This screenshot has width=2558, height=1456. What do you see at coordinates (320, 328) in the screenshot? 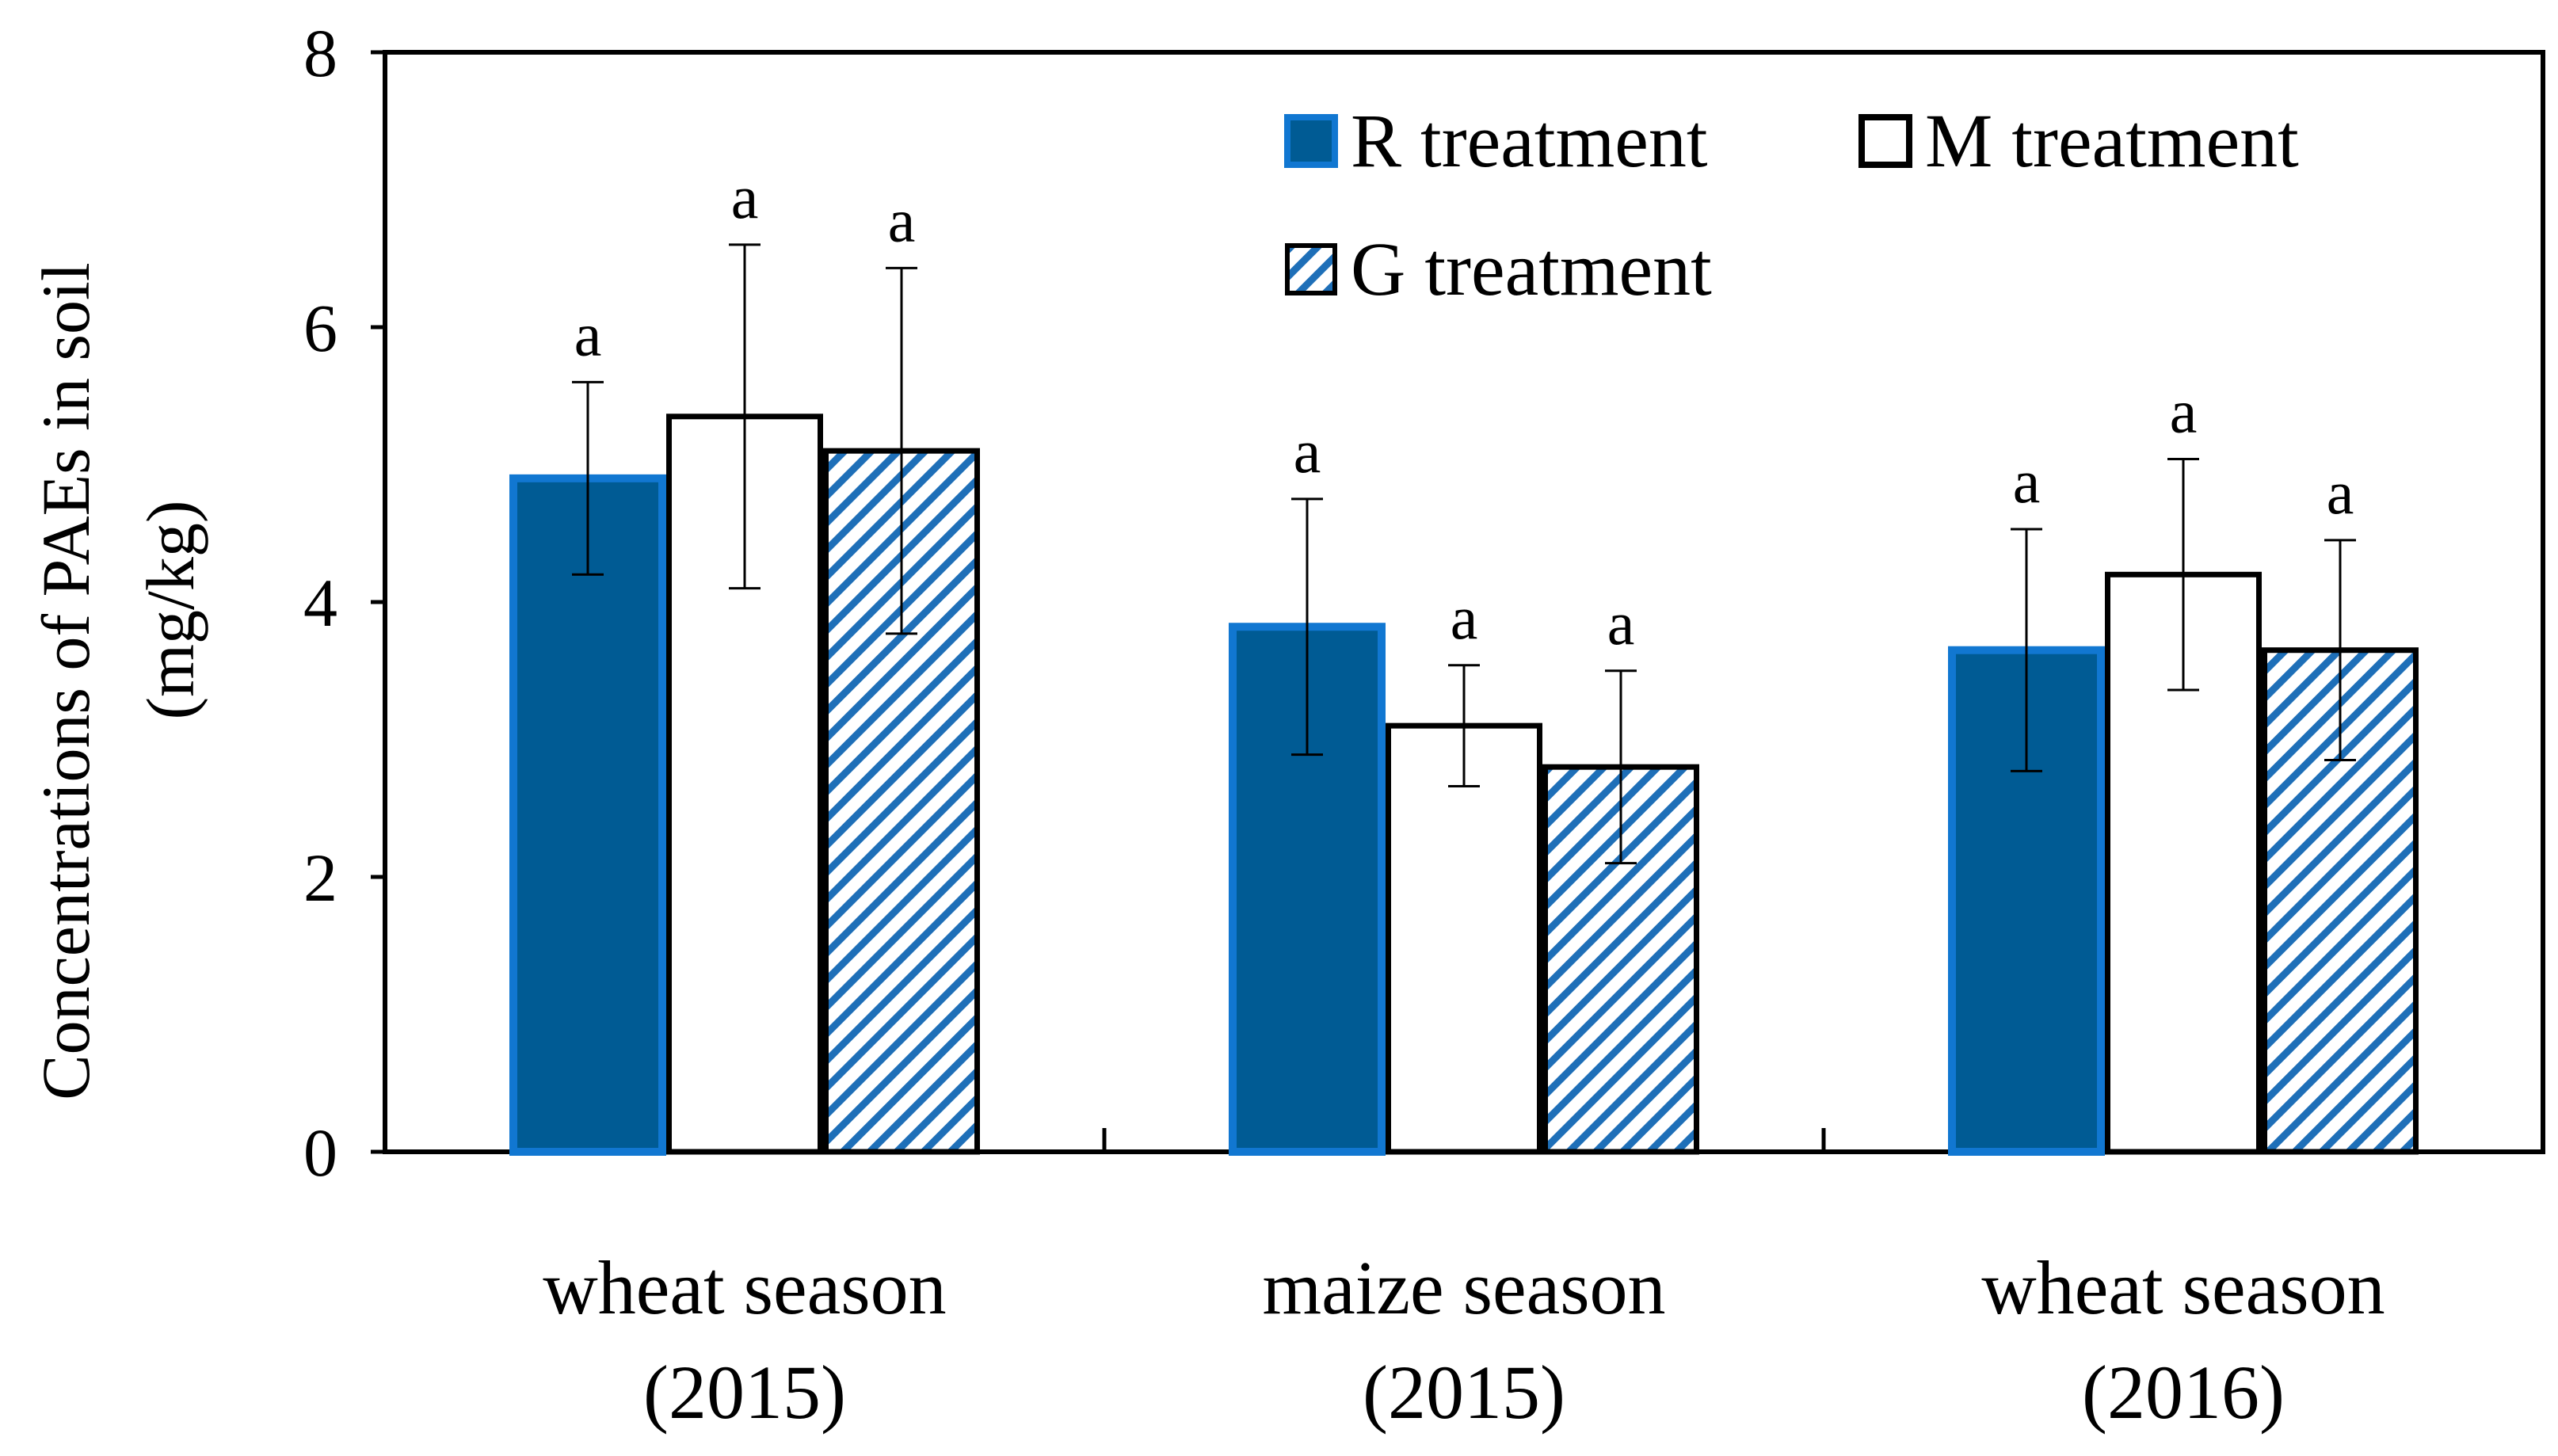
I see `y-tick-label-3: 6` at bounding box center [320, 328].